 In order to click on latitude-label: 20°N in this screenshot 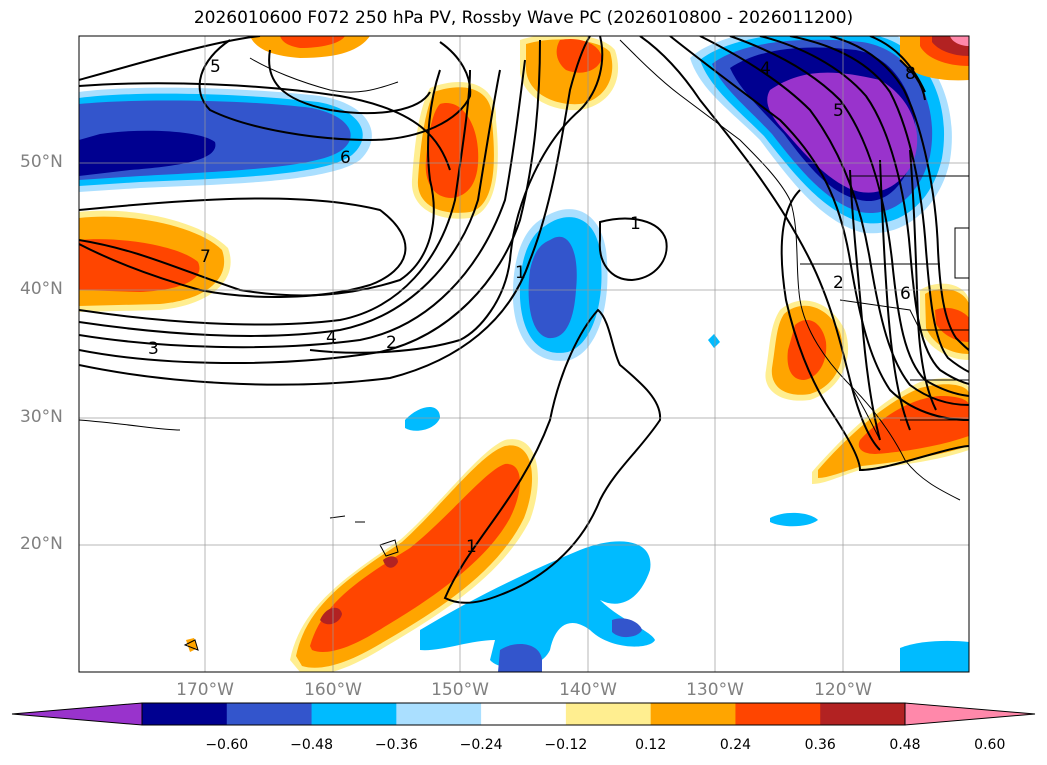, I will do `click(41, 544)`.